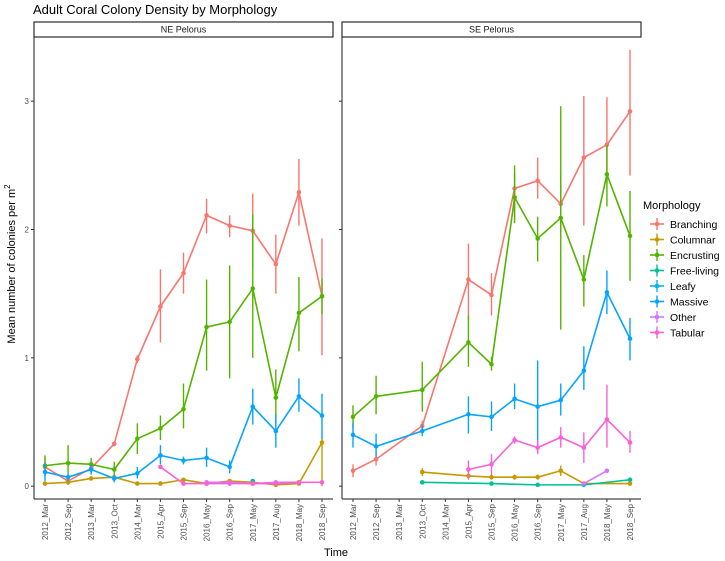  What do you see at coordinates (673, 286) in the screenshot?
I see `legend-item-leafy: Leafy` at bounding box center [673, 286].